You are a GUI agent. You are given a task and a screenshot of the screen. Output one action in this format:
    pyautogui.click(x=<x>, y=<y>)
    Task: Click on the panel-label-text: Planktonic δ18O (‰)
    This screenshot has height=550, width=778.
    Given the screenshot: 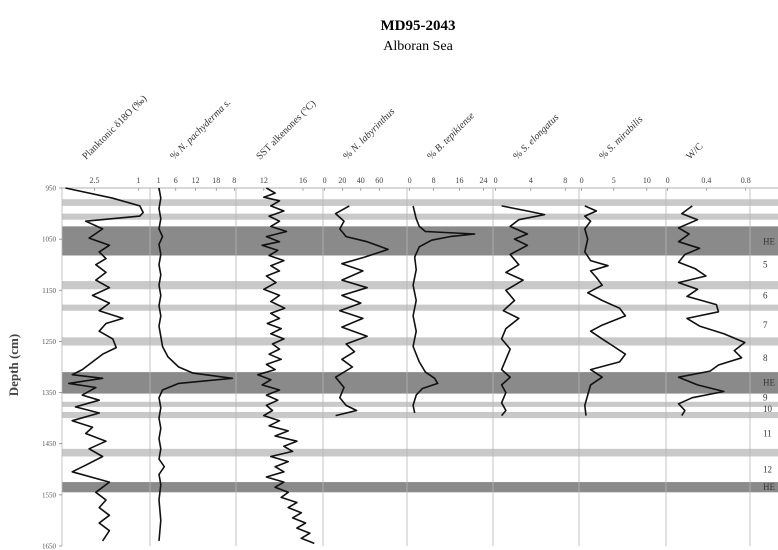 What is the action you would take?
    pyautogui.click(x=114, y=127)
    